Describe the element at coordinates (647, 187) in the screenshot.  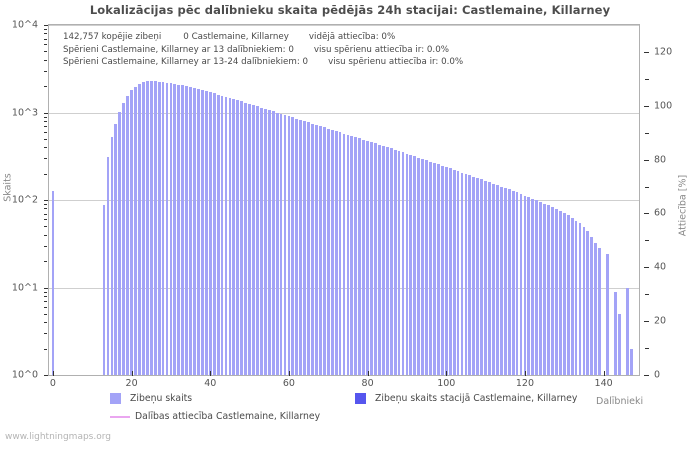
I see `y-axis-right-minor-tick` at that location.